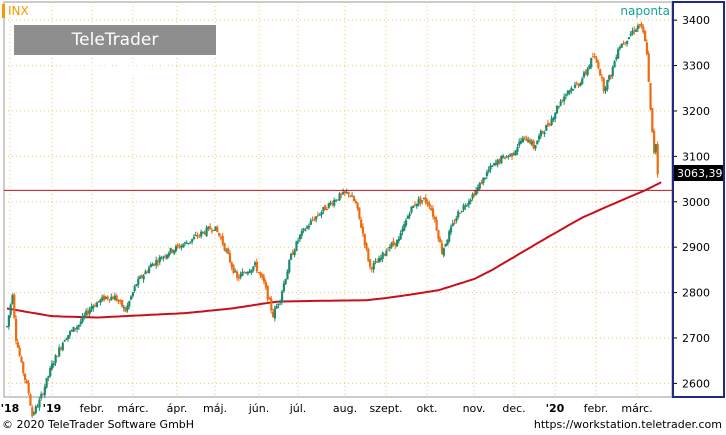 The image size is (726, 435). I want to click on y-tick-label: 2600, so click(696, 383).